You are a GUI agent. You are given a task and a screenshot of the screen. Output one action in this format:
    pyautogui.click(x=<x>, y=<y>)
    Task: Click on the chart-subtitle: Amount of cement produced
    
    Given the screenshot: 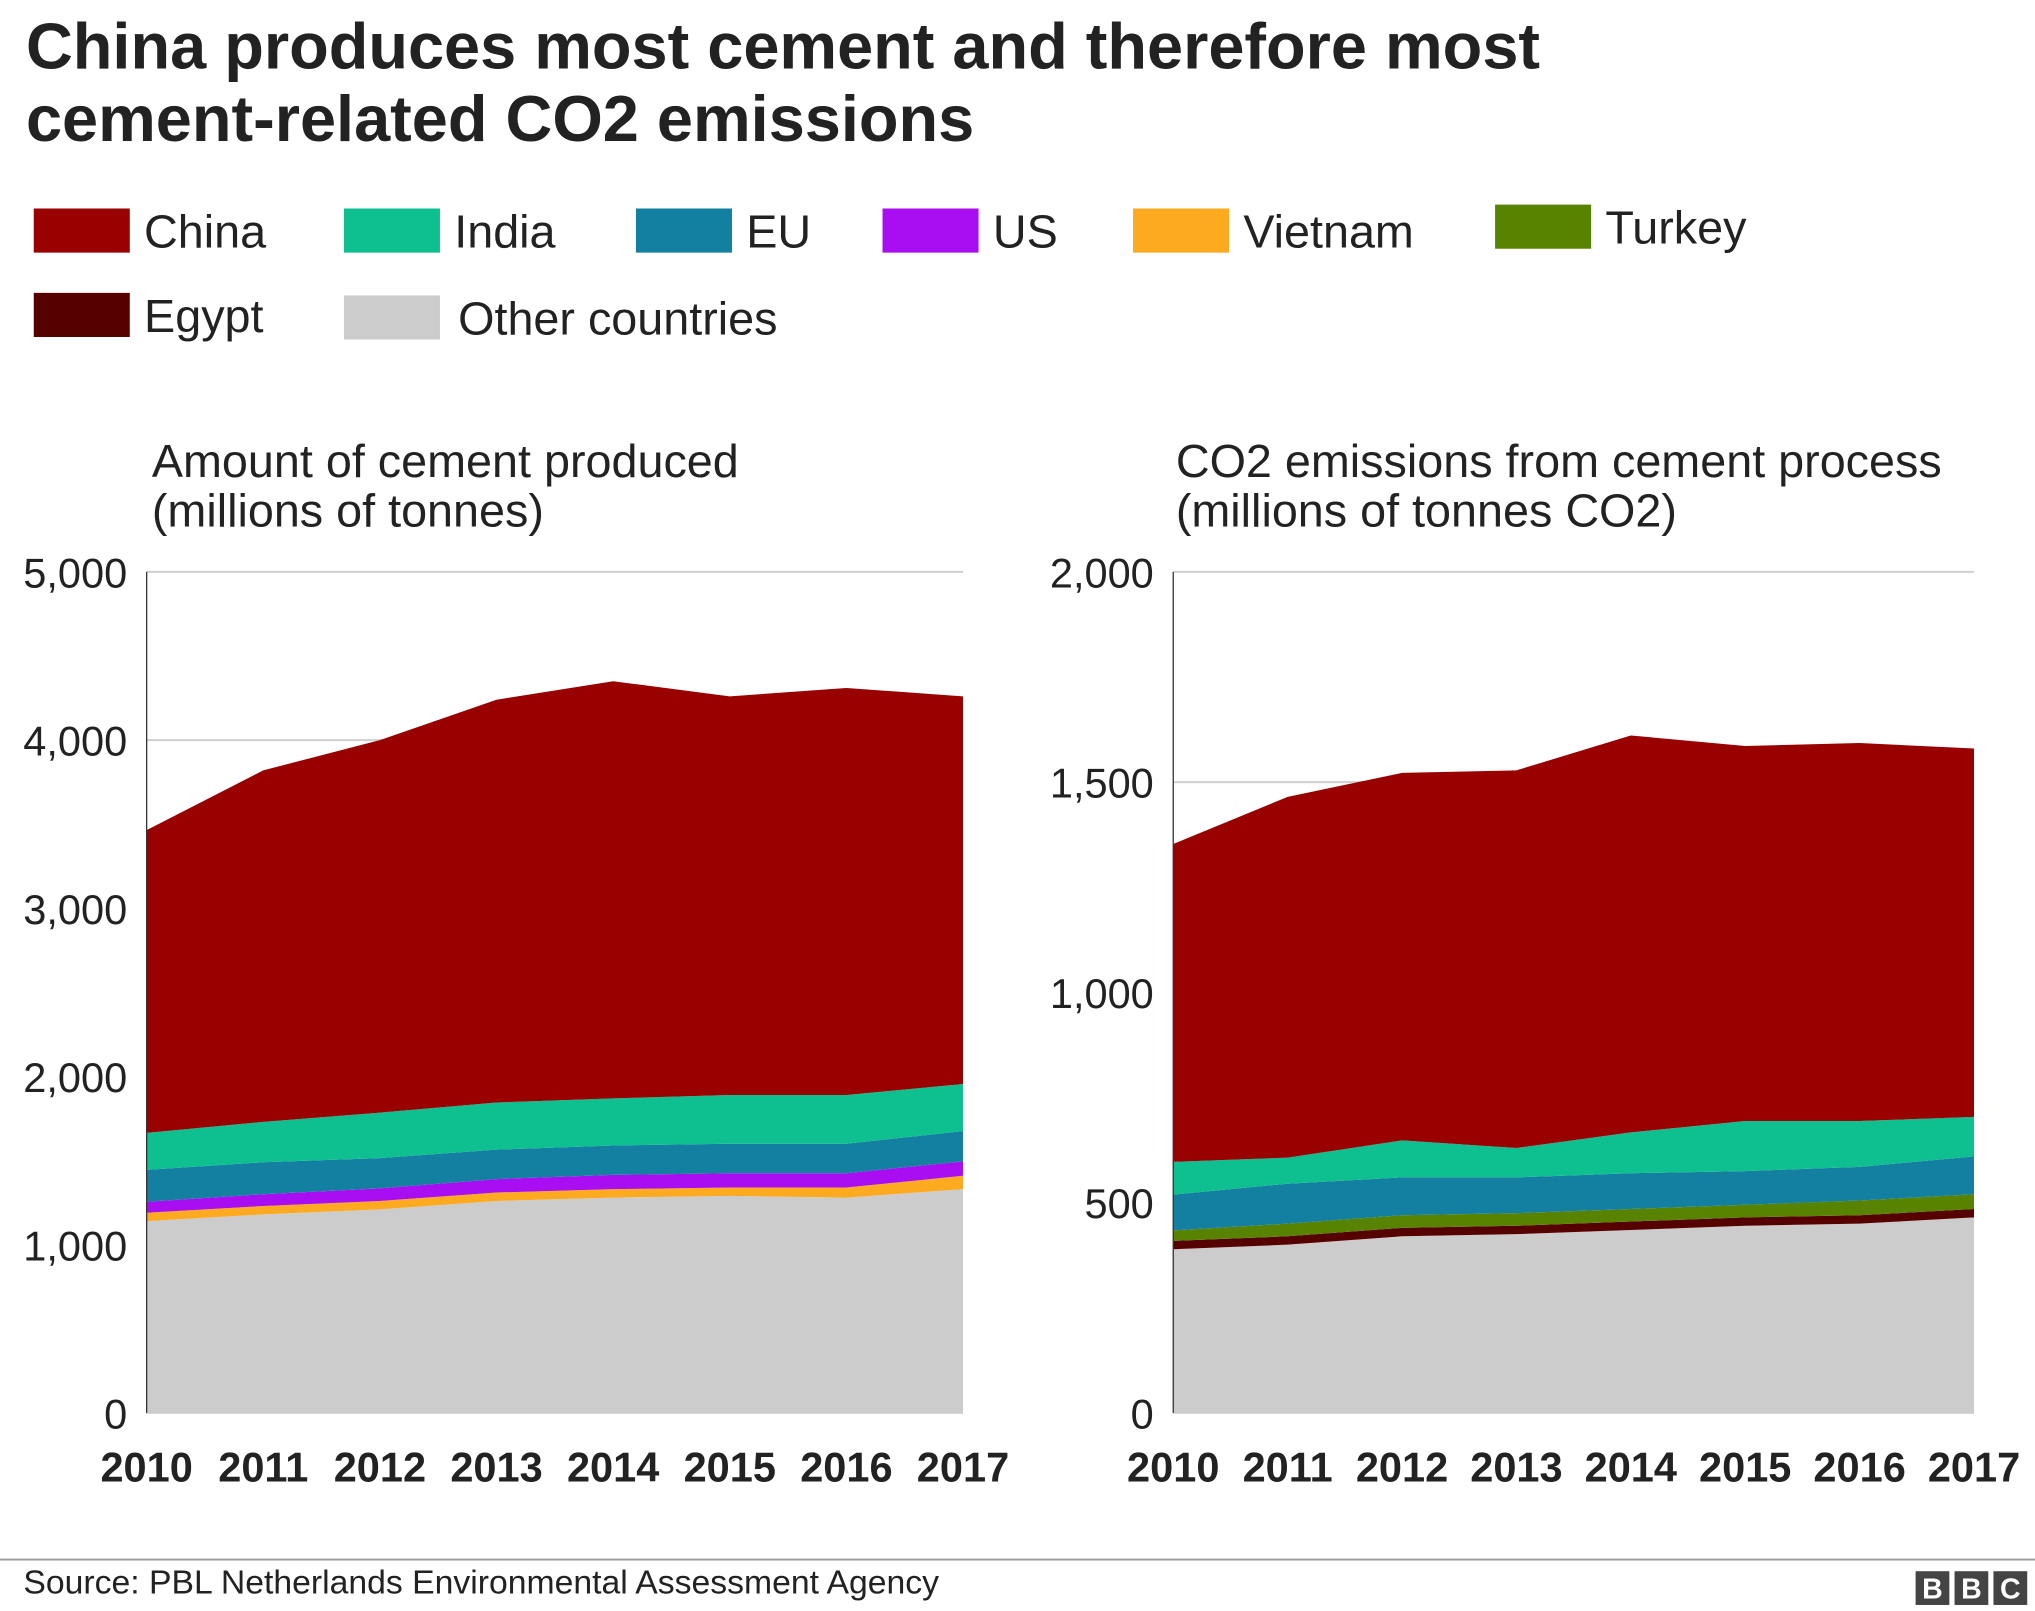 What is the action you would take?
    pyautogui.click(x=445, y=461)
    